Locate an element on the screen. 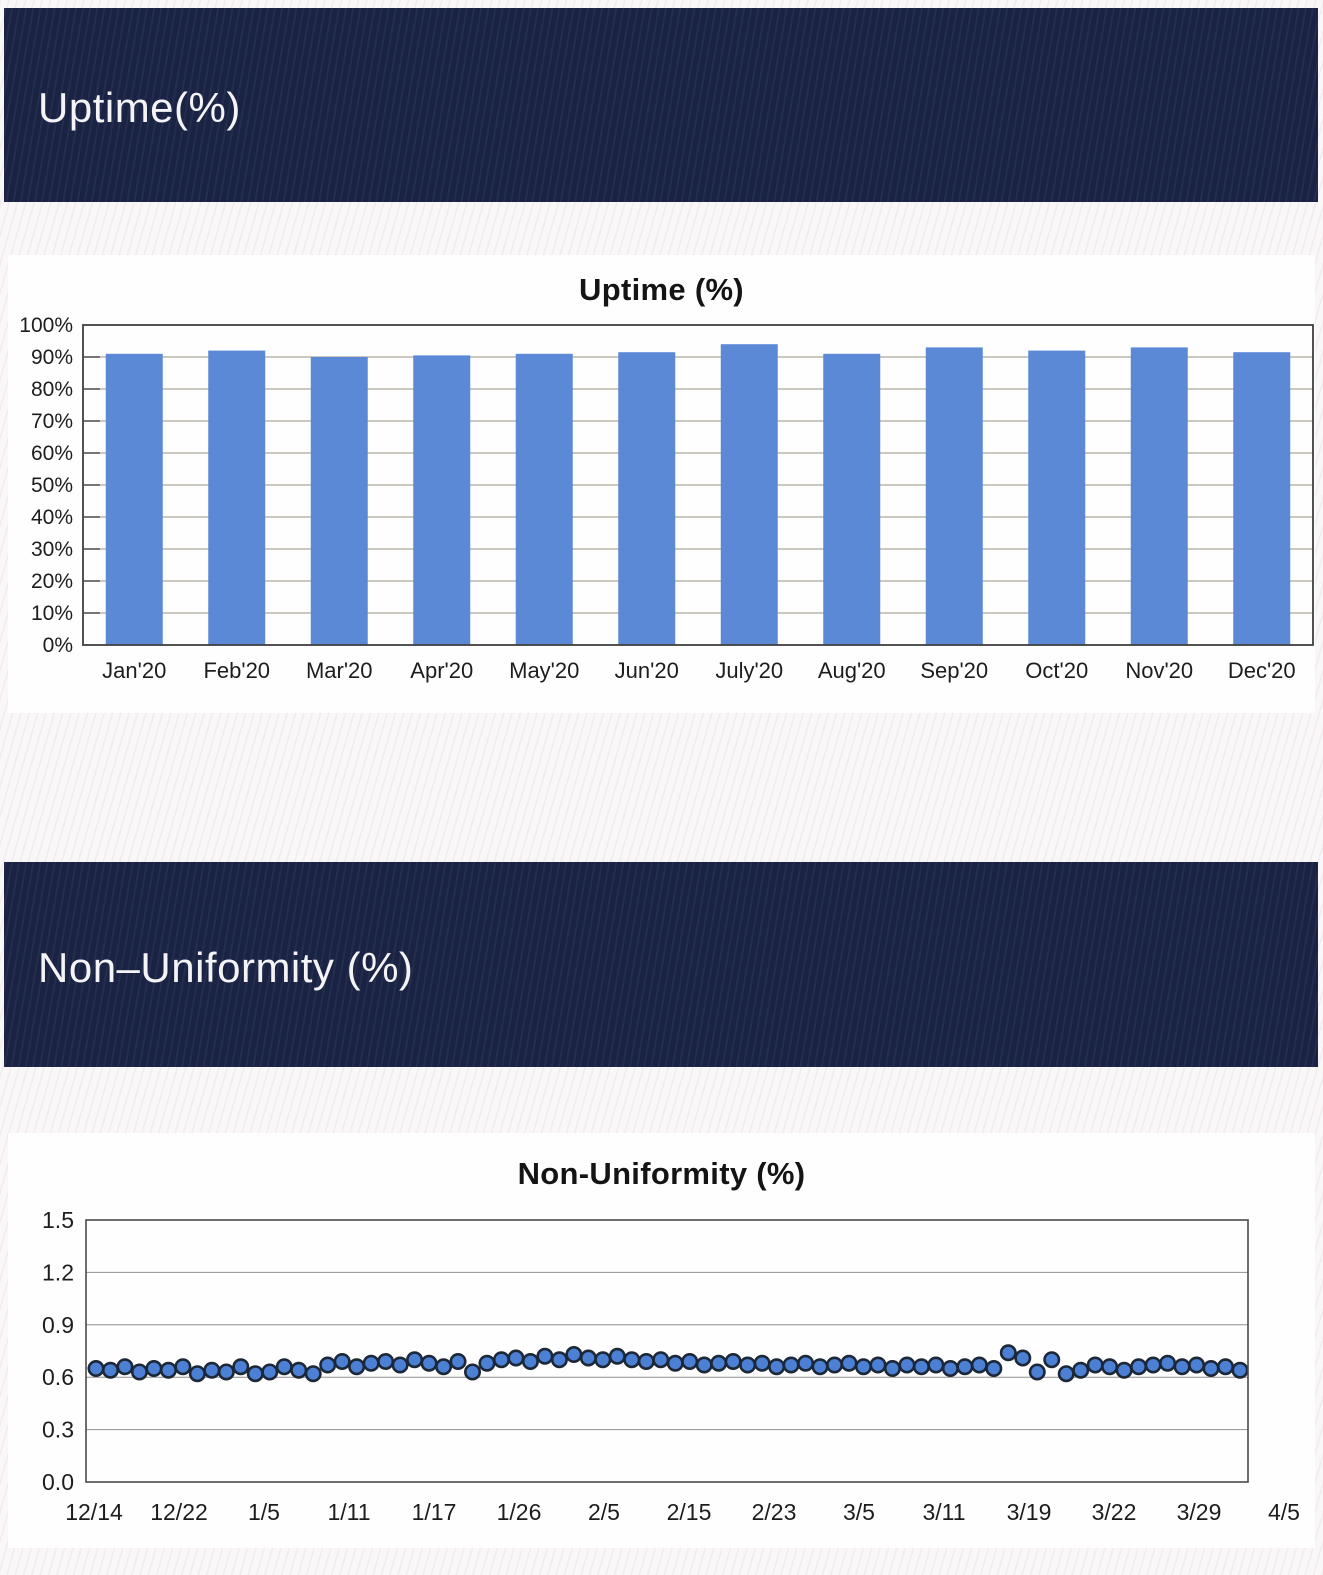 The height and width of the screenshot is (1575, 1323). x-axis-label: 4/5 is located at coordinates (1284, 1512).